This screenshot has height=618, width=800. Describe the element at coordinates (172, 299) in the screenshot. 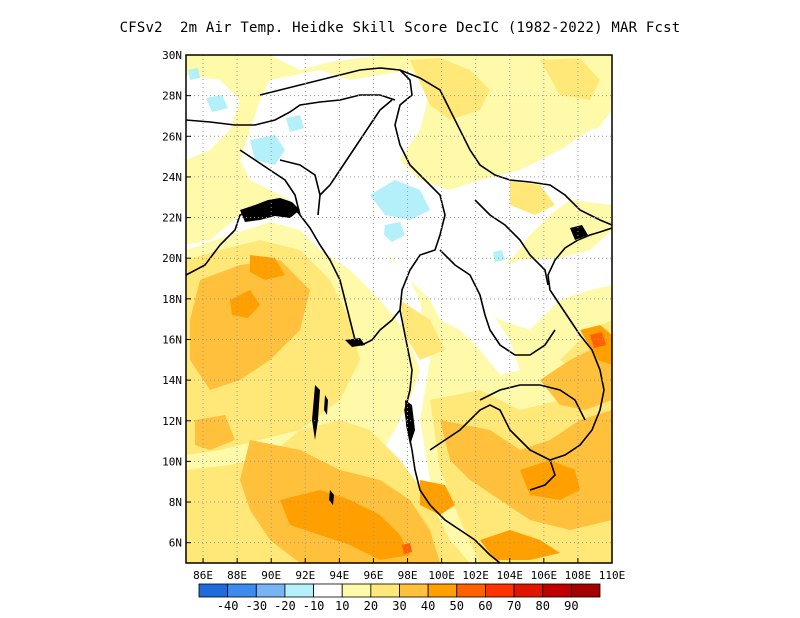

I see `lat-tick-label: 18N` at that location.